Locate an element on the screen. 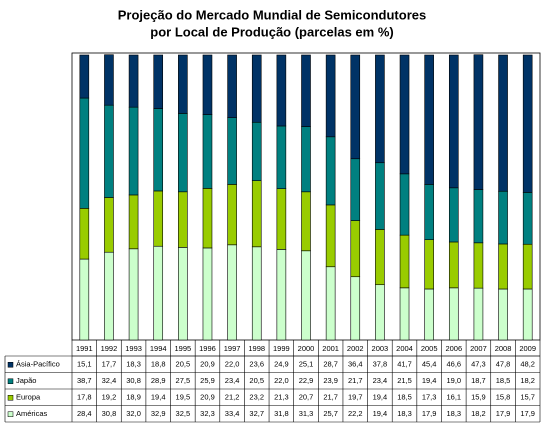 This screenshot has height=424, width=550. data-label: 47,3 is located at coordinates (478, 364).